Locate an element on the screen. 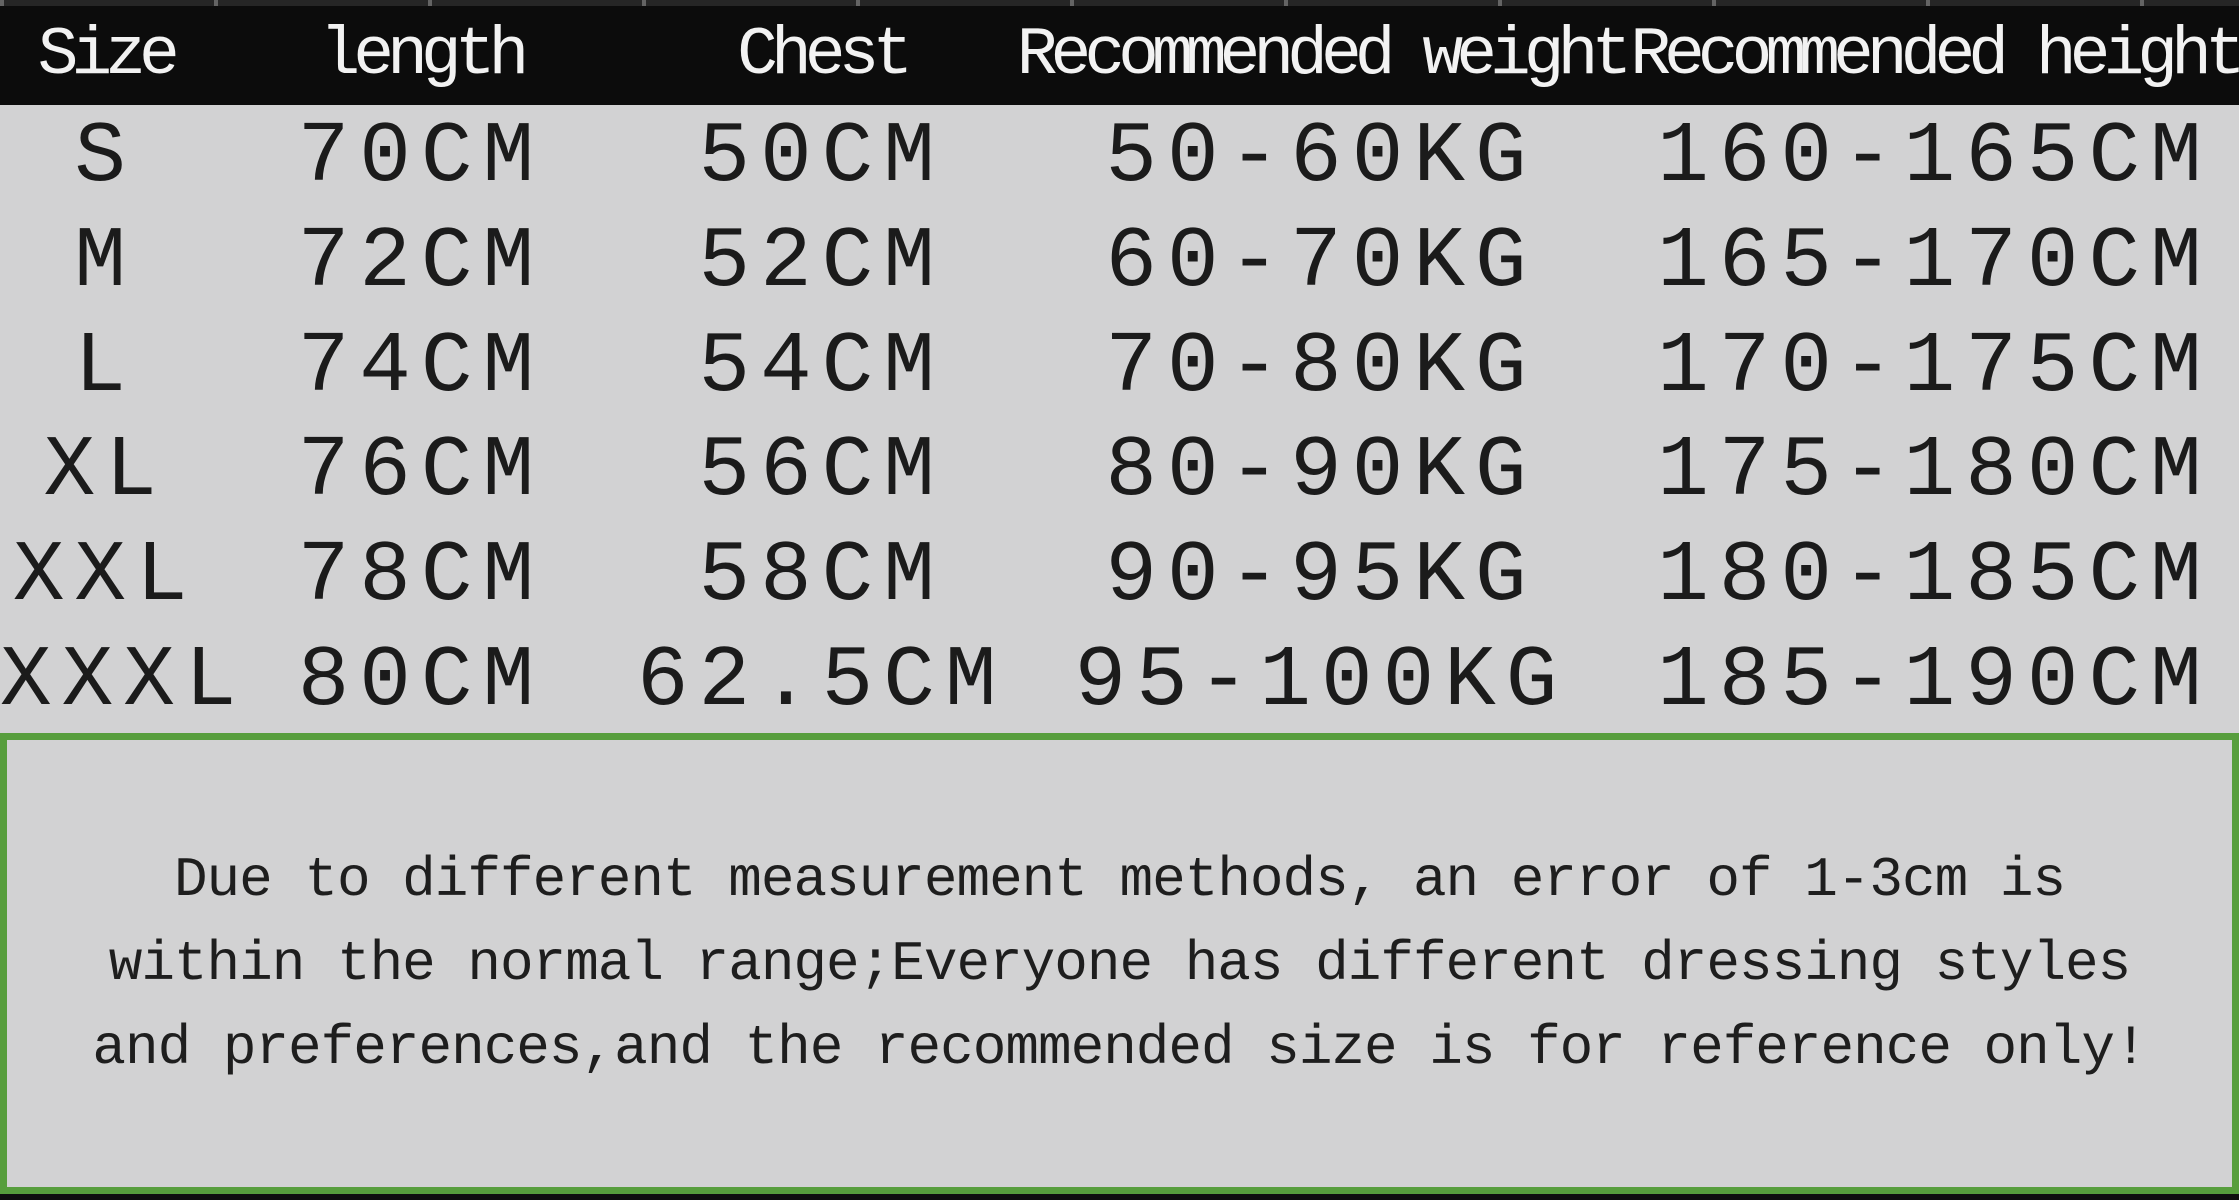  table-row-s: S 70CM 50CM 50-60KG 160-165CM is located at coordinates (1119, 157).